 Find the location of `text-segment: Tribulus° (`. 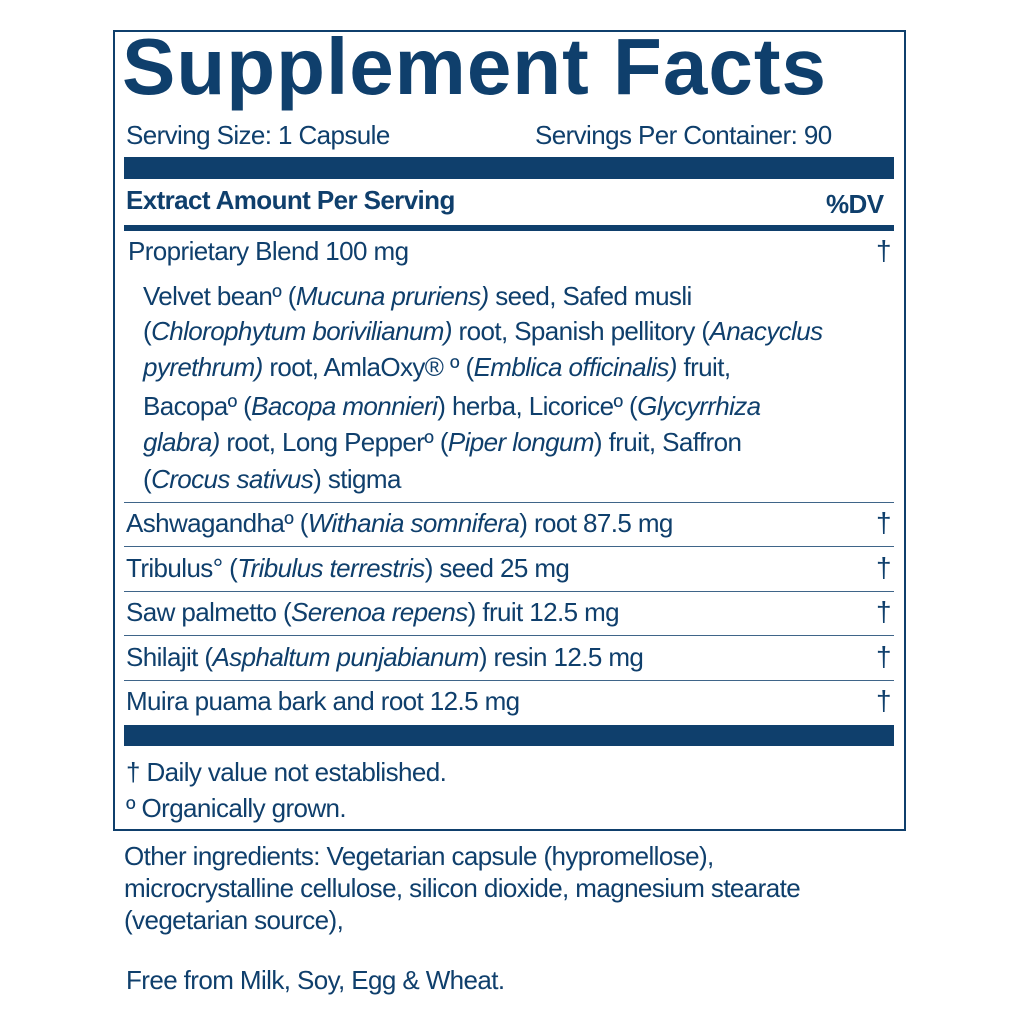

text-segment: Tribulus° ( is located at coordinates (182, 568).